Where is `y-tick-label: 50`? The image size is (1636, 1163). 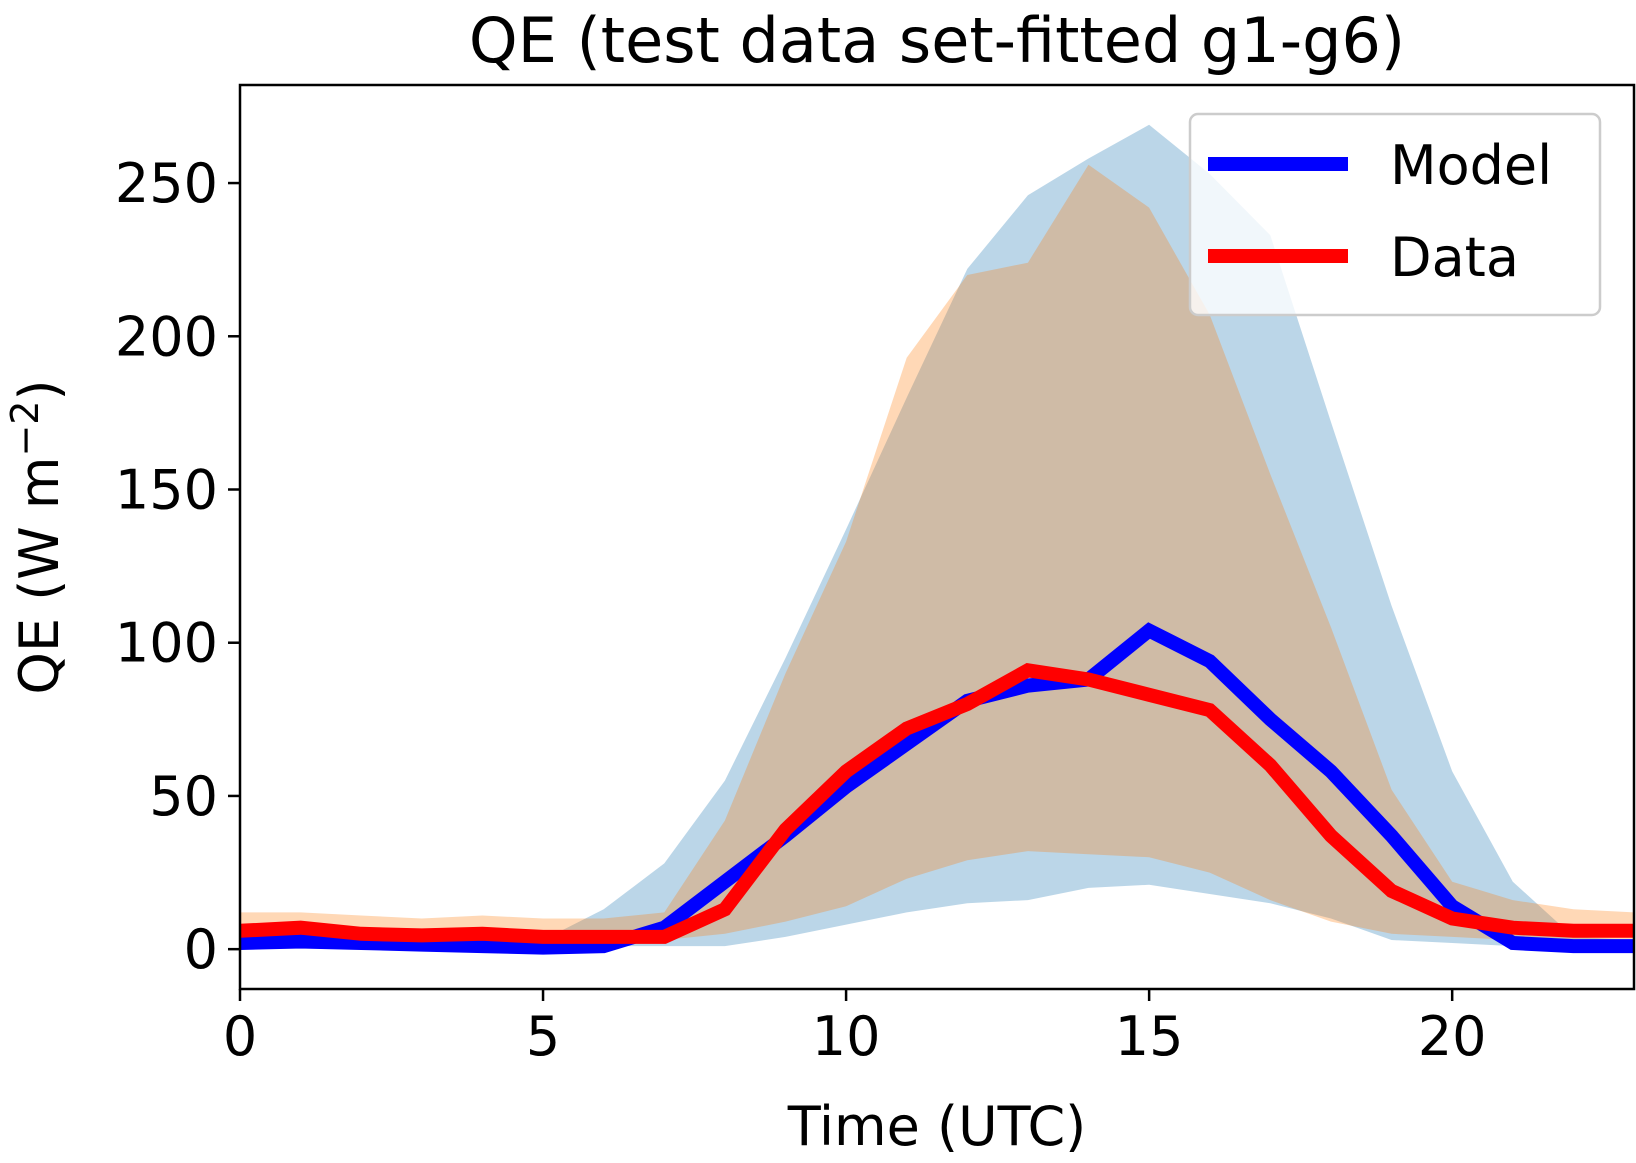
y-tick-label: 50 is located at coordinates (183, 796).